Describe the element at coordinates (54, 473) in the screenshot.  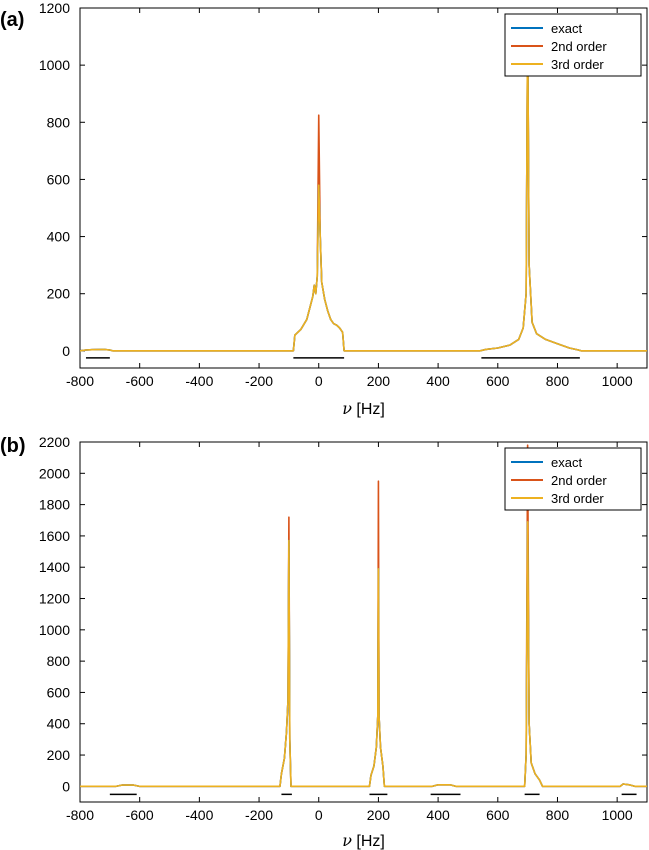
I see `y-tick-label: 2000` at that location.